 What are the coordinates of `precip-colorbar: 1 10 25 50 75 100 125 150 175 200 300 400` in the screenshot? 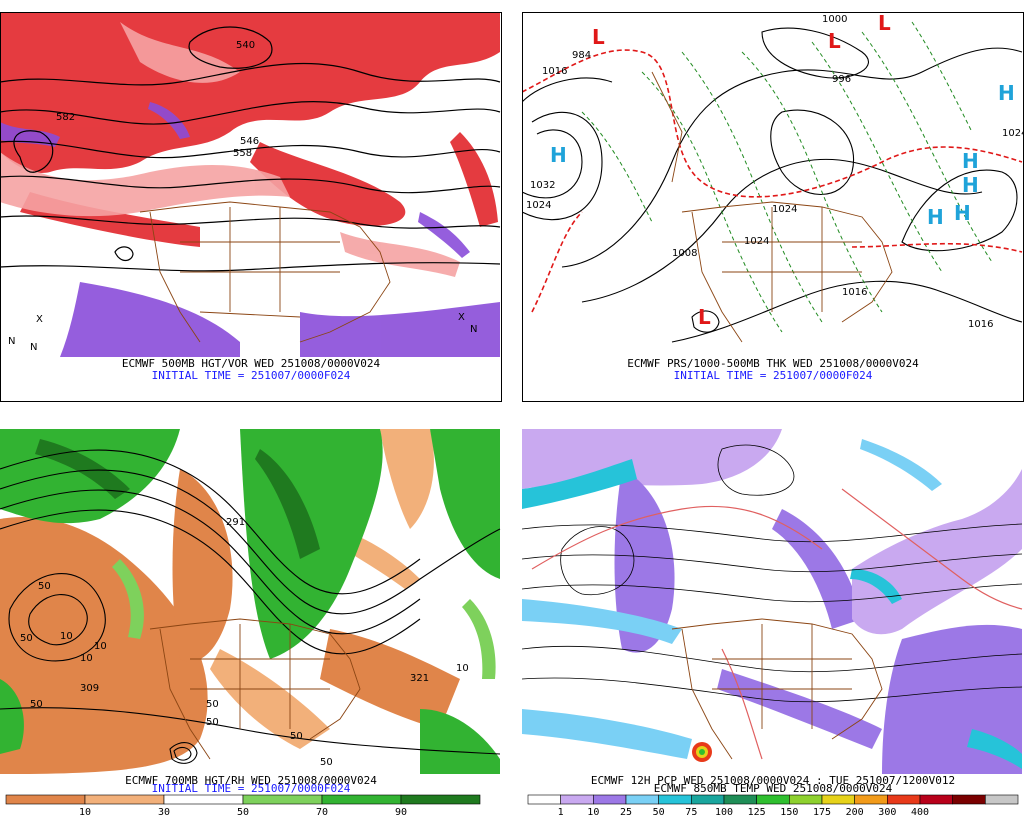 It's located at (773, 813).